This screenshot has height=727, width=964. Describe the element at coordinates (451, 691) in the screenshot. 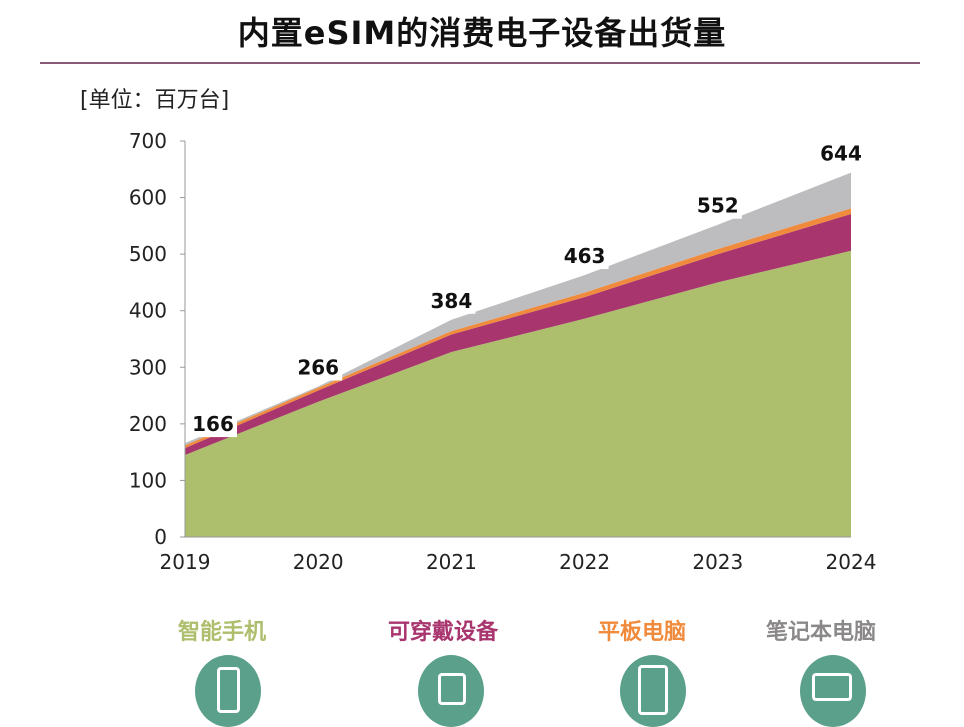

I see `smartwatch-icon` at that location.